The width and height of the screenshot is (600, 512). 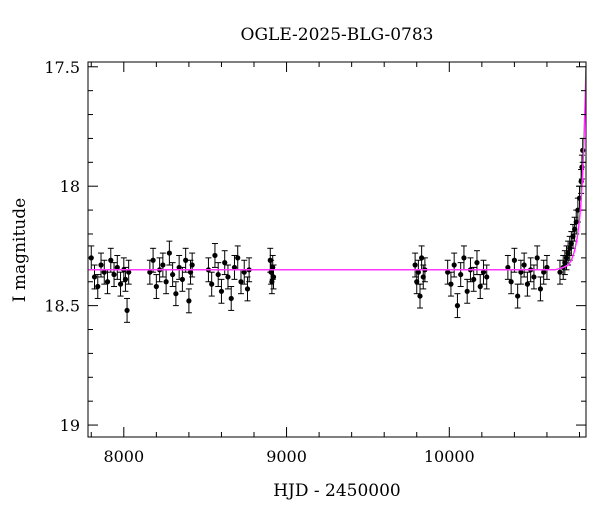 What do you see at coordinates (286, 456) in the screenshot?
I see `x-tick-label: 9000` at bounding box center [286, 456].